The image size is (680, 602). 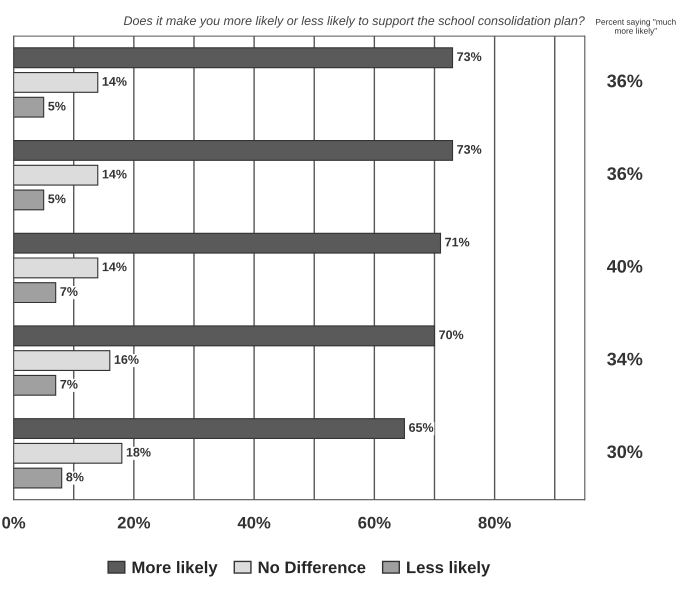 I want to click on legend-label: More likely, so click(x=175, y=569).